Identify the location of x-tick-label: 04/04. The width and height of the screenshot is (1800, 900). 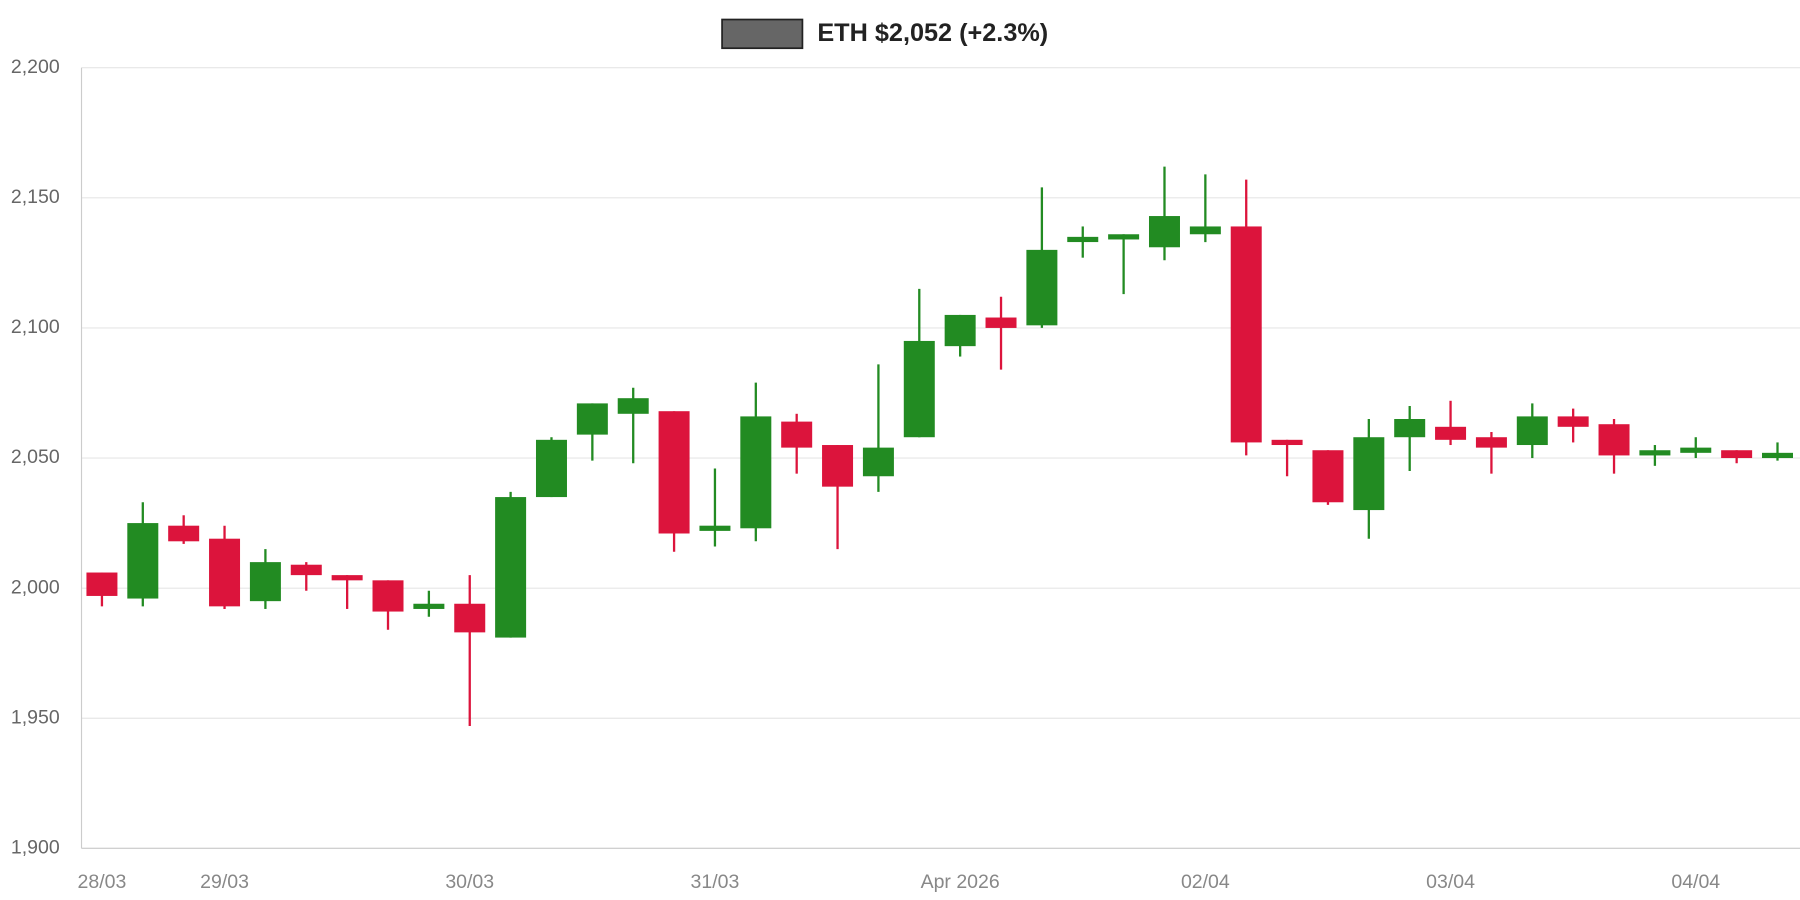
(1695, 882).